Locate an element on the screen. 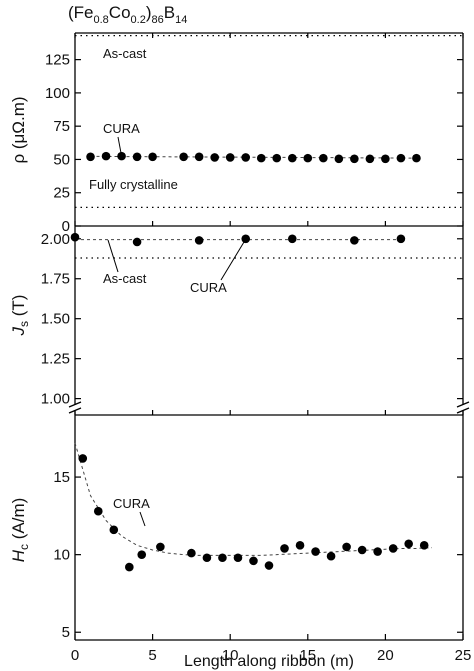 The image size is (474, 671). x-tick-label: 20 is located at coordinates (385, 655).